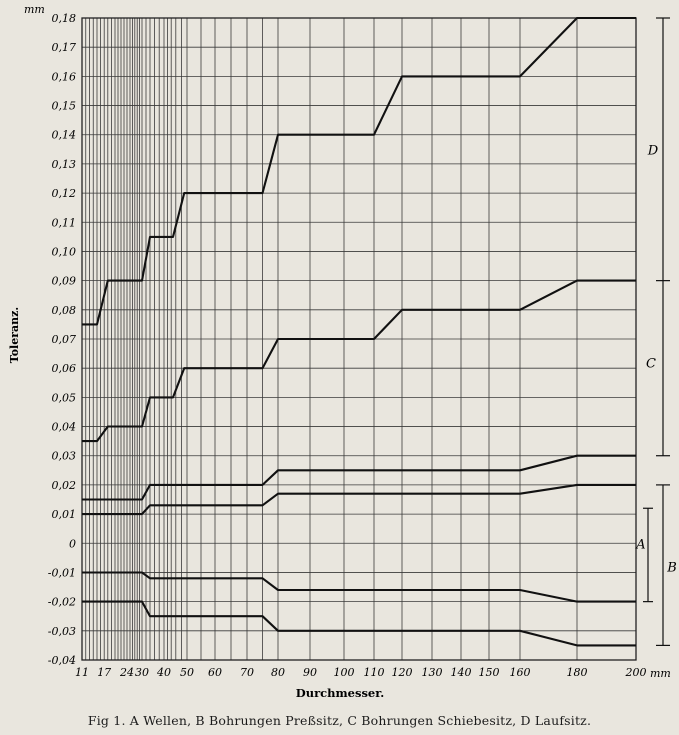 This screenshot has height=735, width=679. I want to click on y-tick-label: 0,01, so click(64, 514).